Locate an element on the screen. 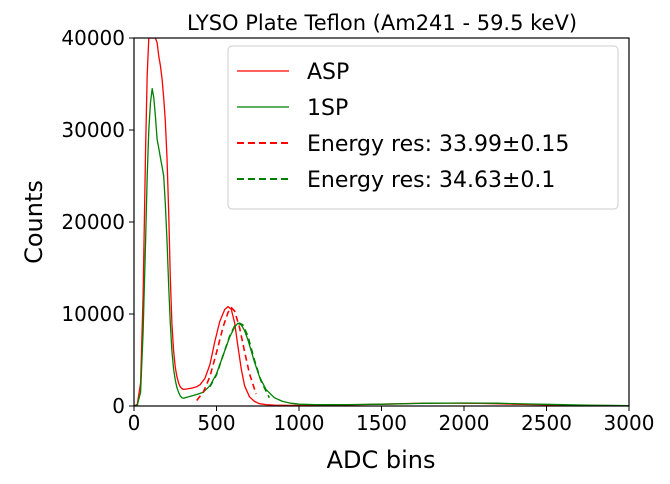 The image size is (670, 484). x-tick-label-3: 1500 is located at coordinates (381, 423).